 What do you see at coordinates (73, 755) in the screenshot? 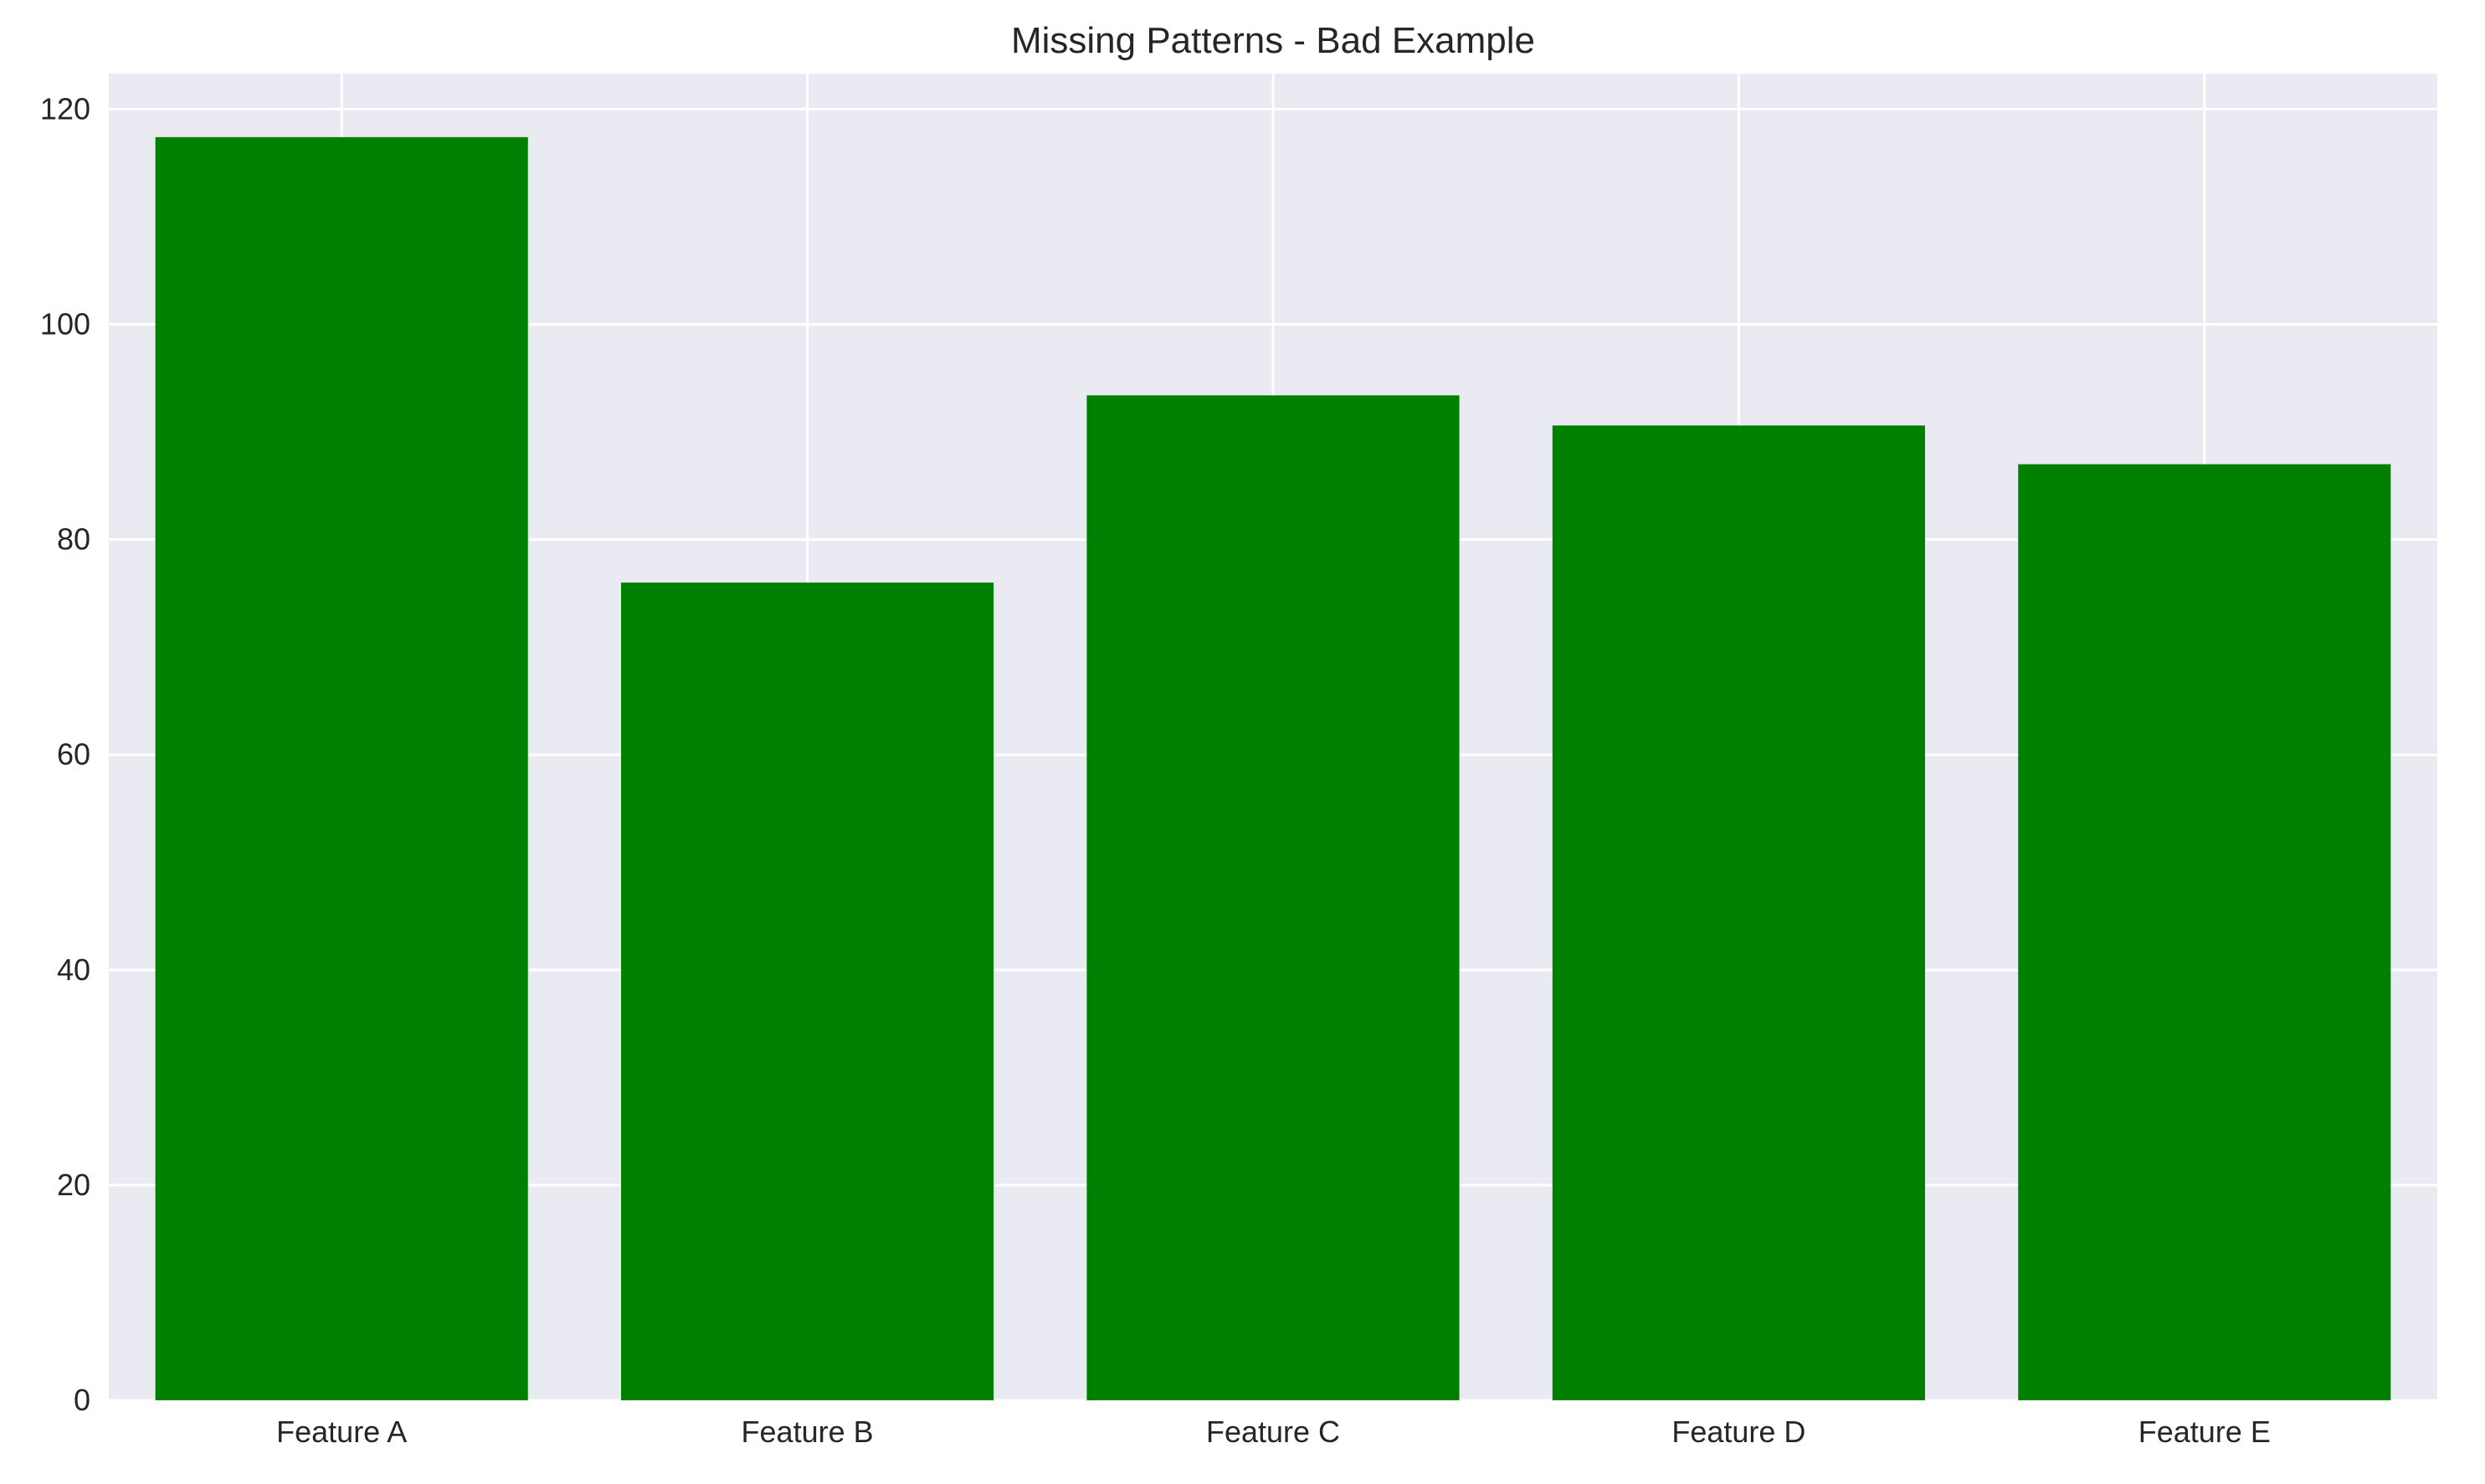
I see `y-tick-label: 60` at bounding box center [73, 755].